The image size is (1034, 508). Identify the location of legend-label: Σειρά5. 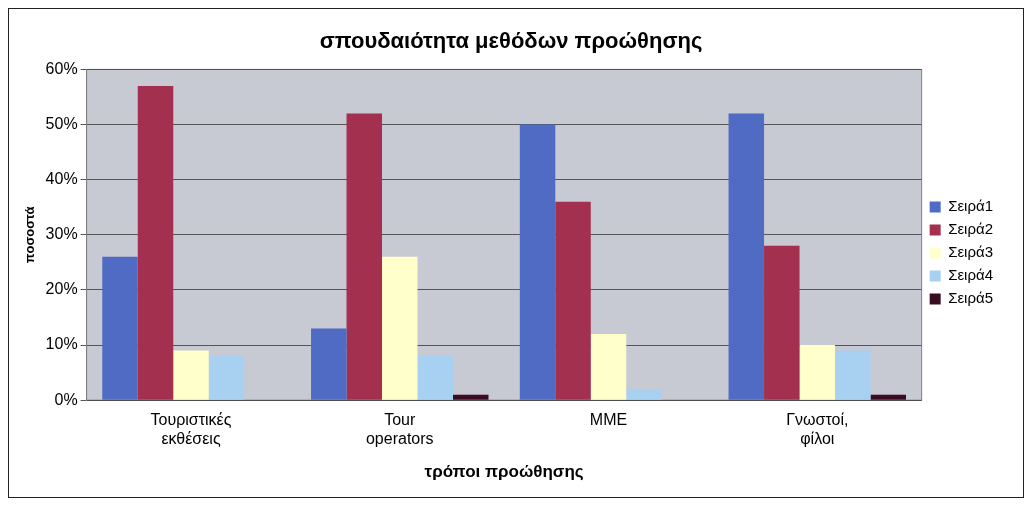
(970, 298).